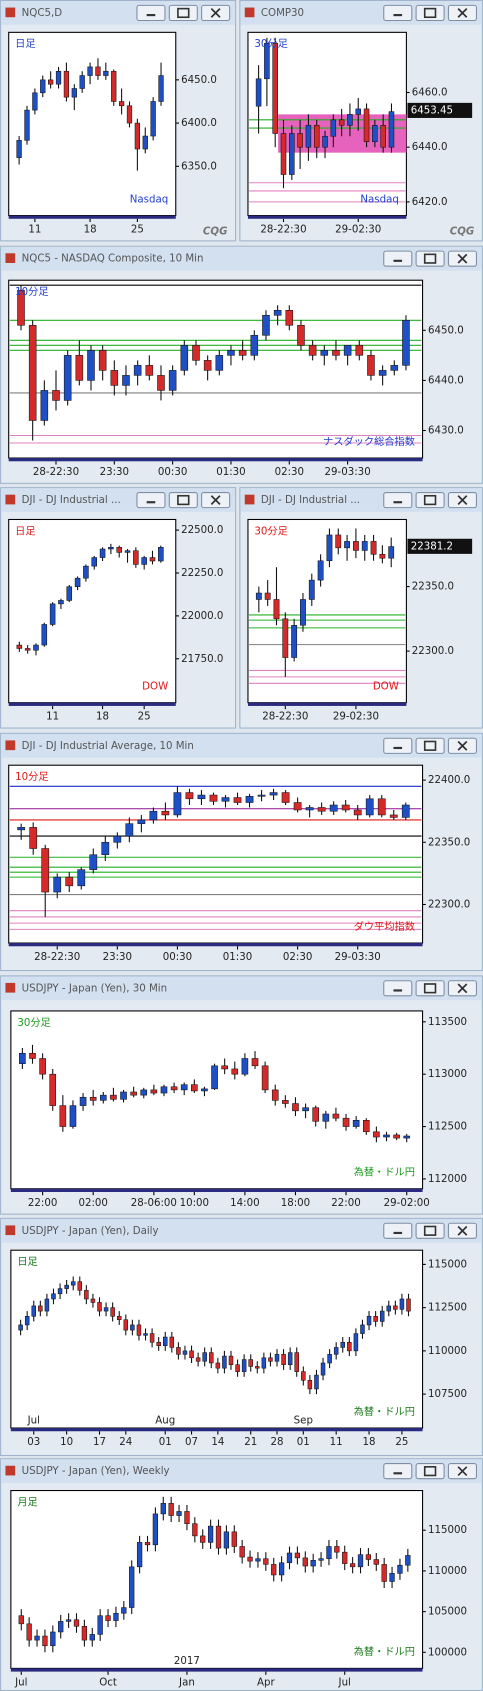 Image resolution: width=483 pixels, height=1691 pixels. What do you see at coordinates (108, 746) in the screenshot?
I see `window-title: DJI - DJ Industrial Average, 10 Min` at bounding box center [108, 746].